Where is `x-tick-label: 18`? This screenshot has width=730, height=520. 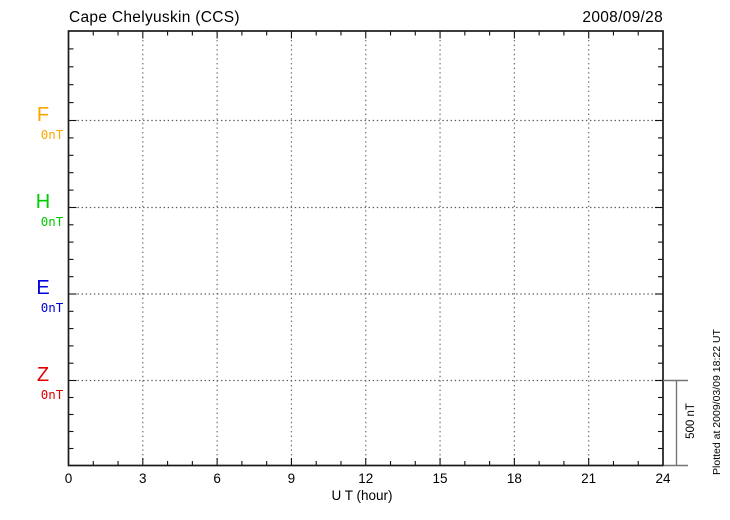
x-tick-label: 18 is located at coordinates (514, 478).